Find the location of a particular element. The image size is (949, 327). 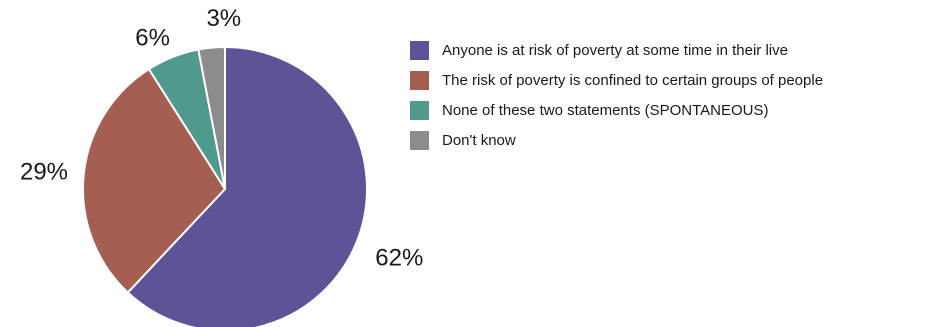

legend-item-dont-know: Don't know is located at coordinates (616, 140).